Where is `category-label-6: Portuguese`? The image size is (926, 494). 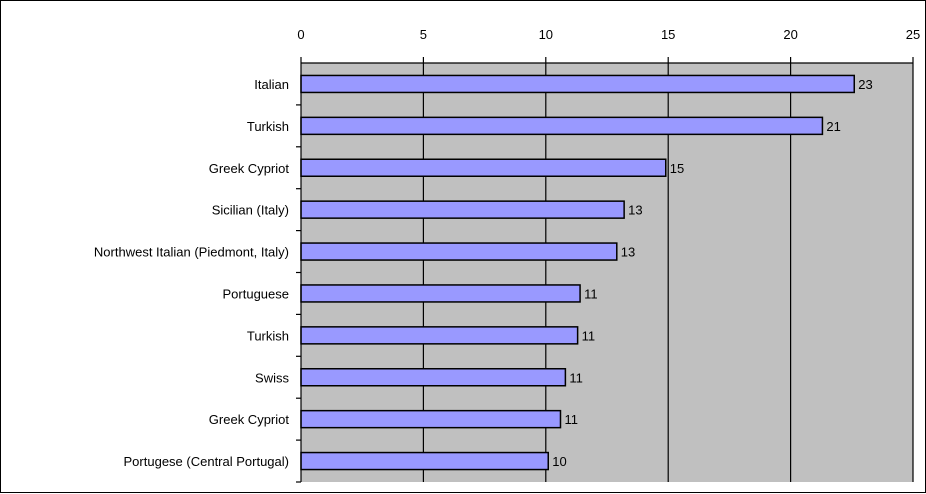
category-label-6: Portuguese is located at coordinates (256, 293).